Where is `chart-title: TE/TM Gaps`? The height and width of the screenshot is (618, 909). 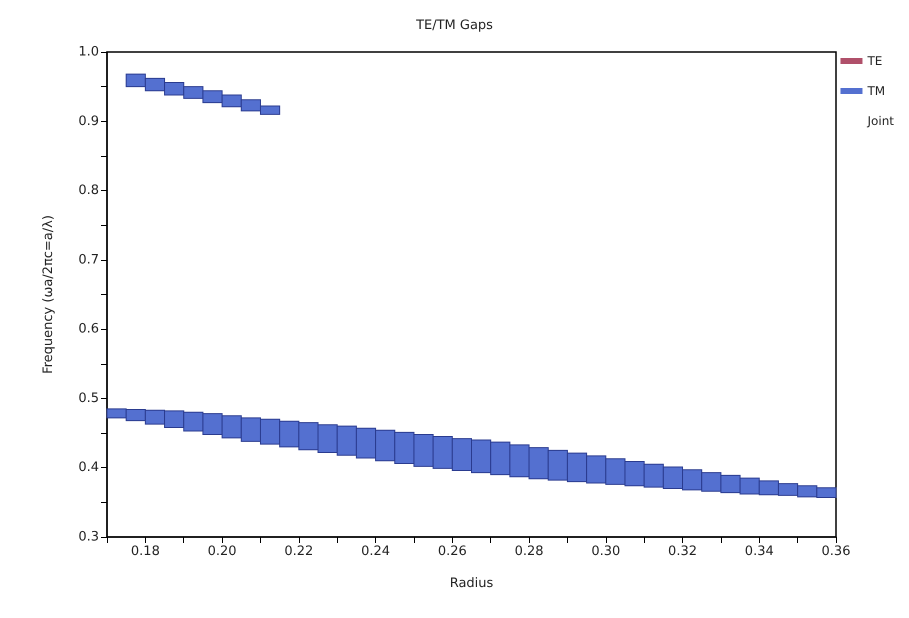 chart-title: TE/TM Gaps is located at coordinates (454, 25).